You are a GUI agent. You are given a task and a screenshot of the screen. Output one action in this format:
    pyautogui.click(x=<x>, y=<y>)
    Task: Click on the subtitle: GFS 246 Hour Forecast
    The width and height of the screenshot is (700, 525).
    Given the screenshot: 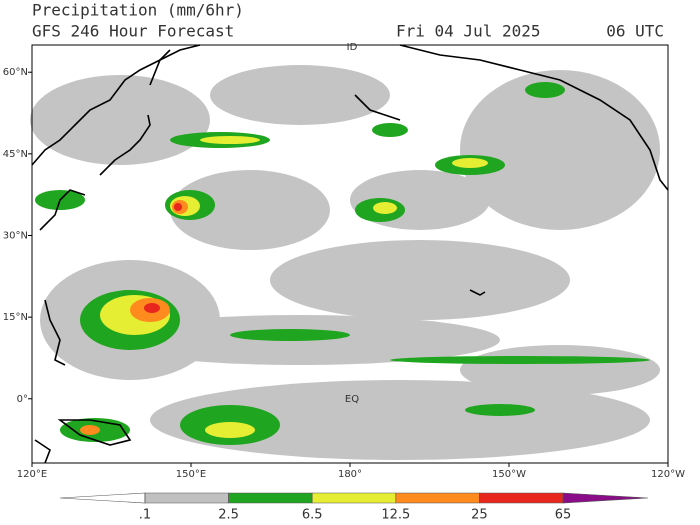 What is the action you would take?
    pyautogui.click(x=133, y=31)
    